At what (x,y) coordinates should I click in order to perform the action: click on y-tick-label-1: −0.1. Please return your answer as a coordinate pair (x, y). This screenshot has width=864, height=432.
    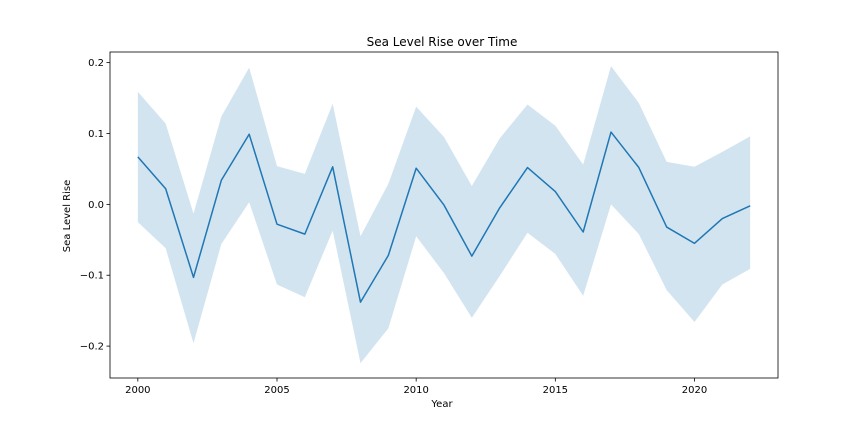
    Looking at the image, I should click on (92, 276).